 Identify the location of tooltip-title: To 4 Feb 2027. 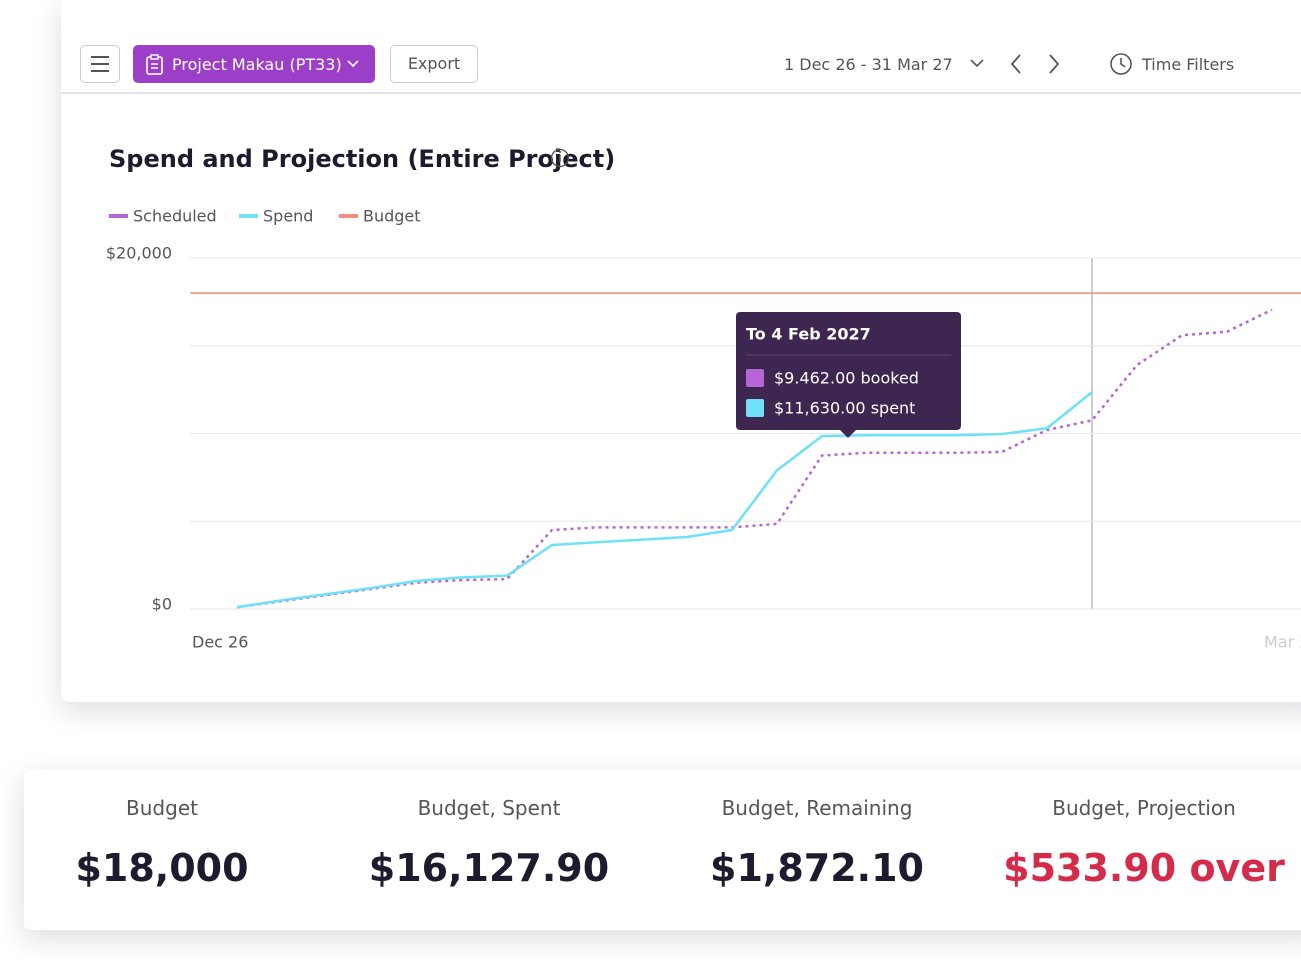
(808, 334).